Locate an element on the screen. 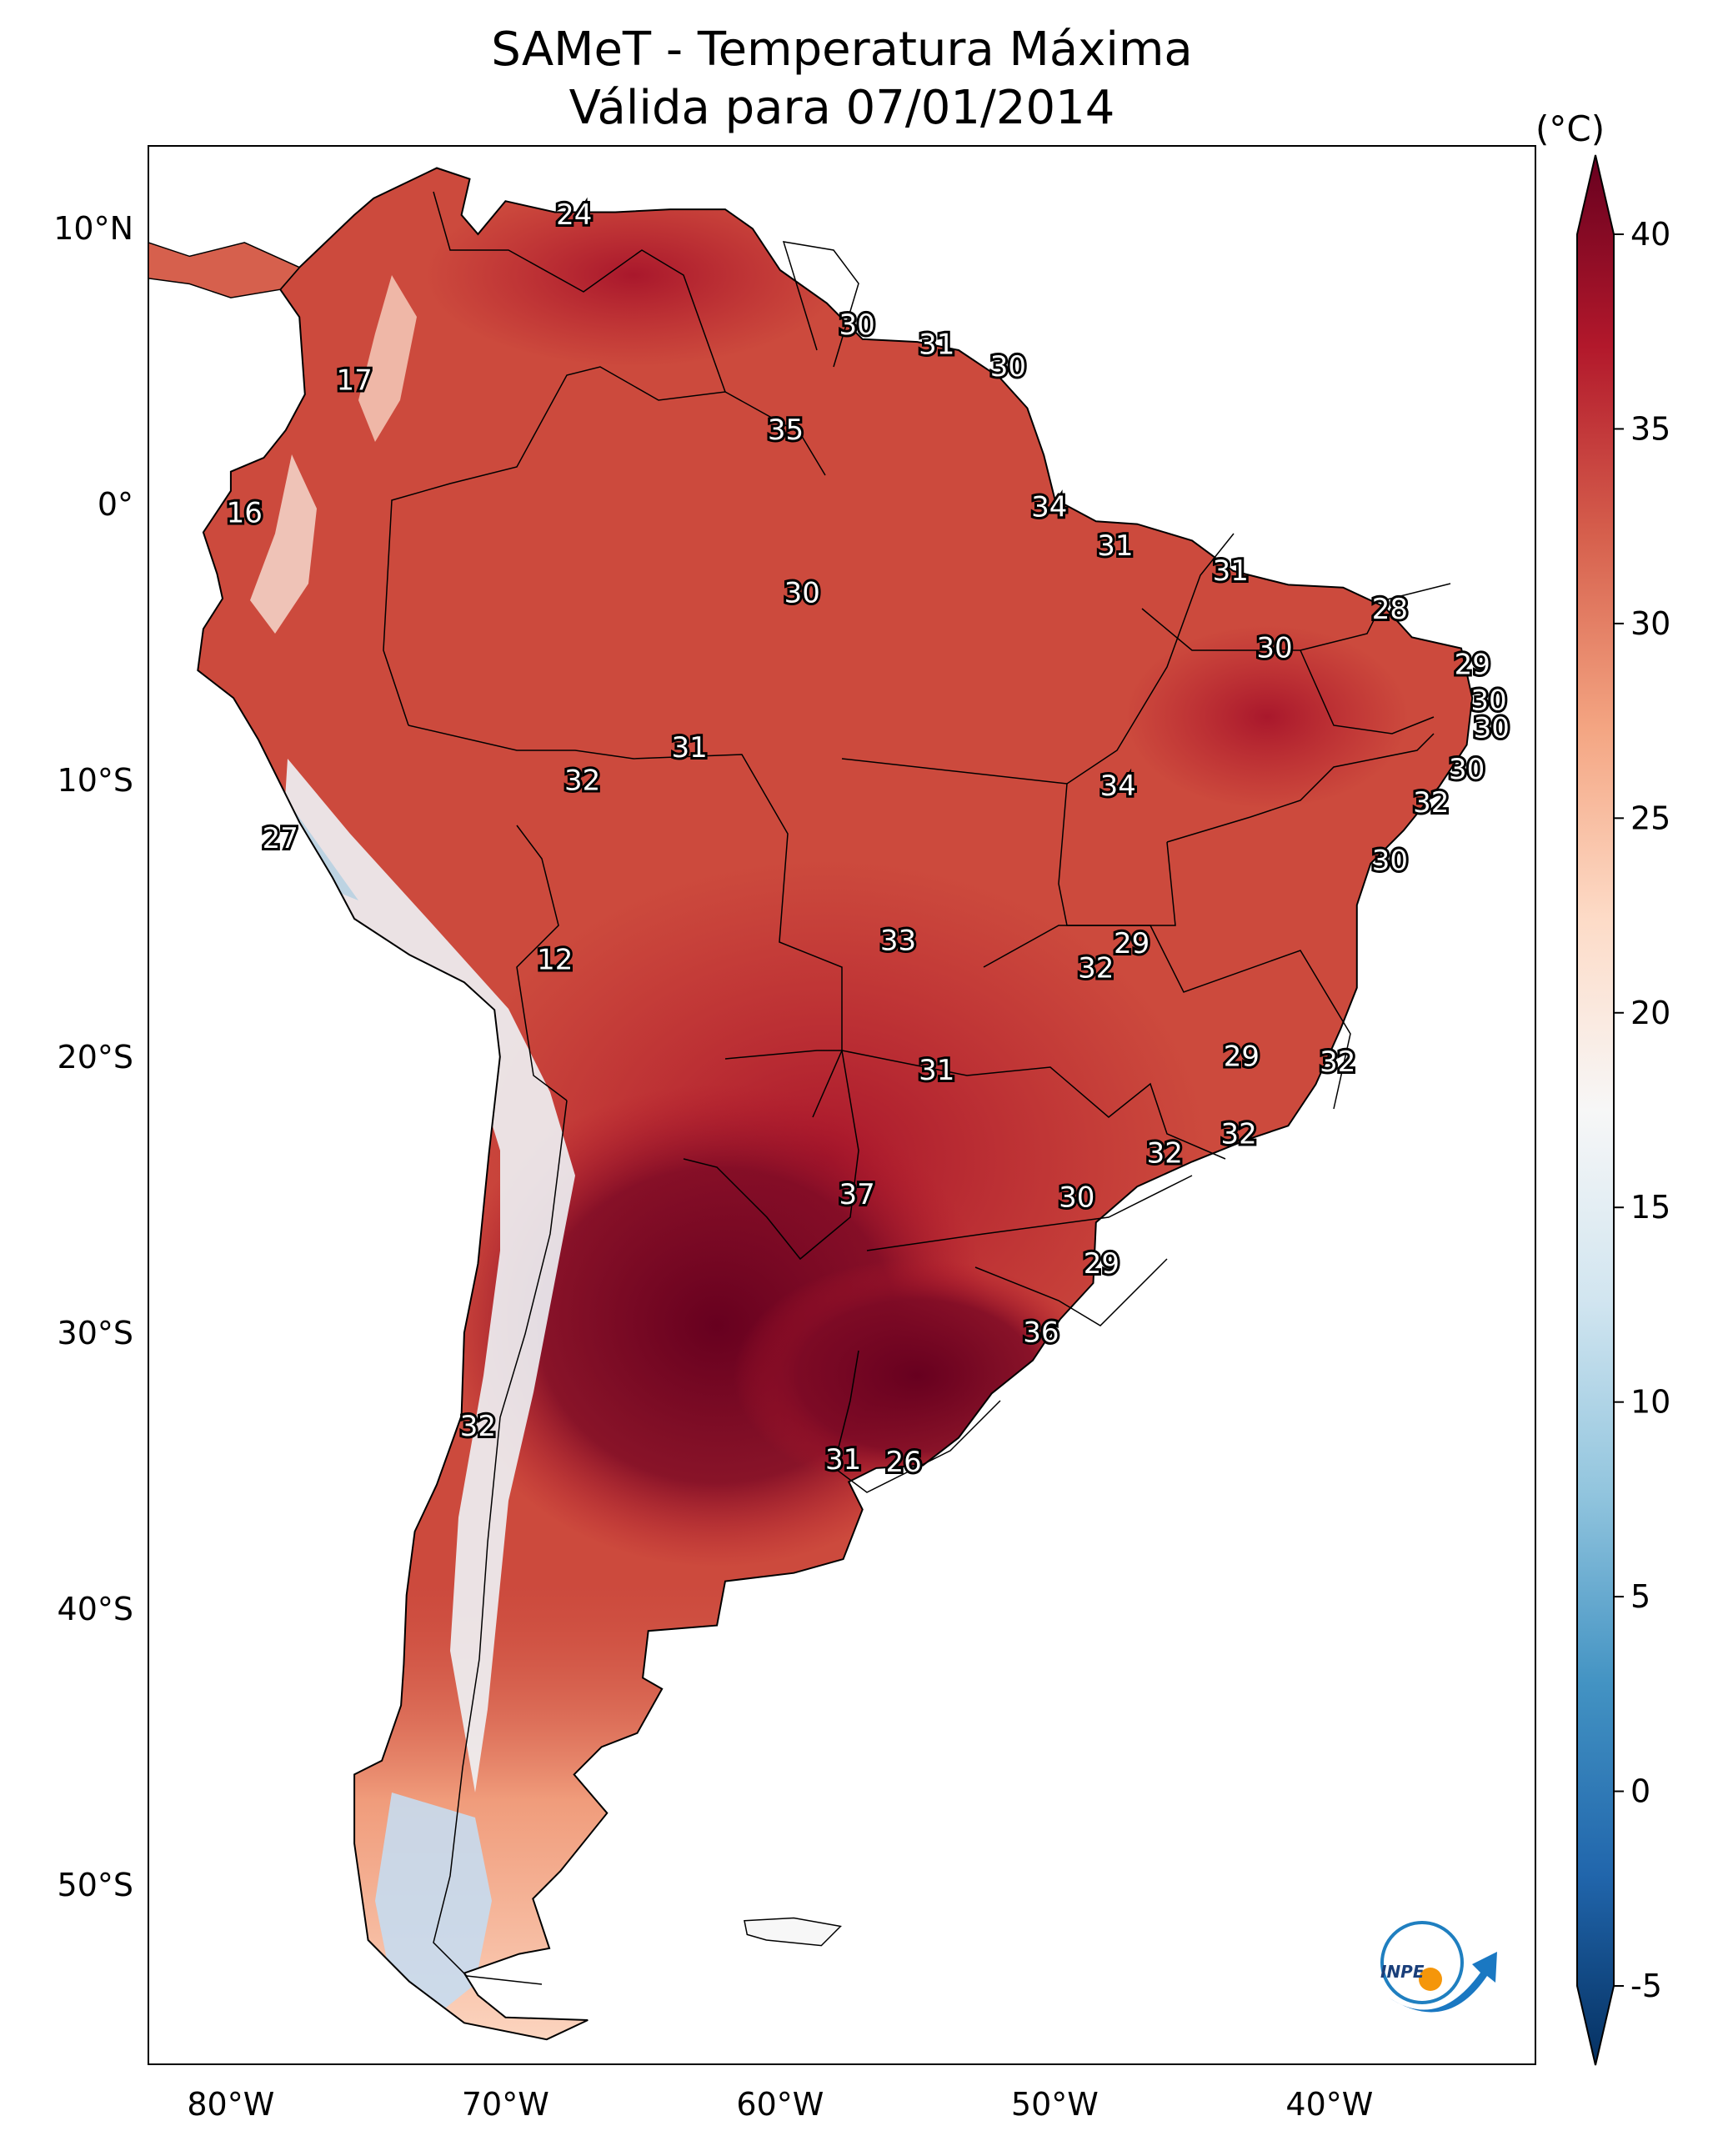 The image size is (1723, 2156). temperature-label: 24 is located at coordinates (574, 215).